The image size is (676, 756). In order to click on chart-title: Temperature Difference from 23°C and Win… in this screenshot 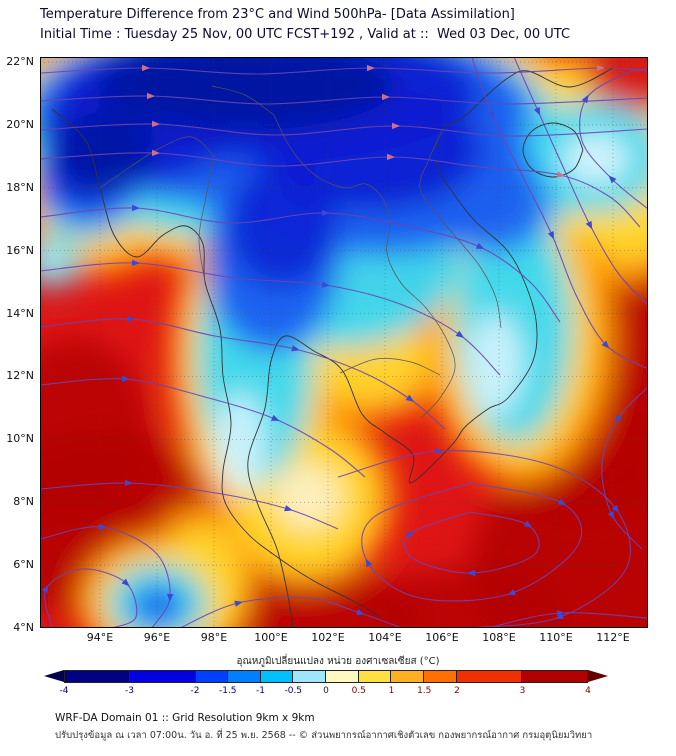, I will do `click(277, 14)`.